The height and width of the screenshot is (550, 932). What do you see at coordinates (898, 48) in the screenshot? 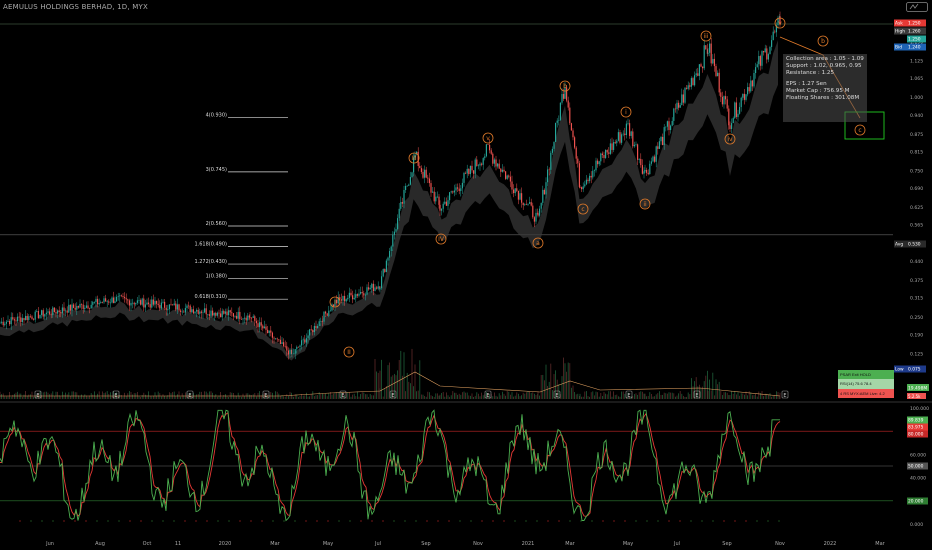
I see `bid-tag-label: Bid` at bounding box center [898, 48].